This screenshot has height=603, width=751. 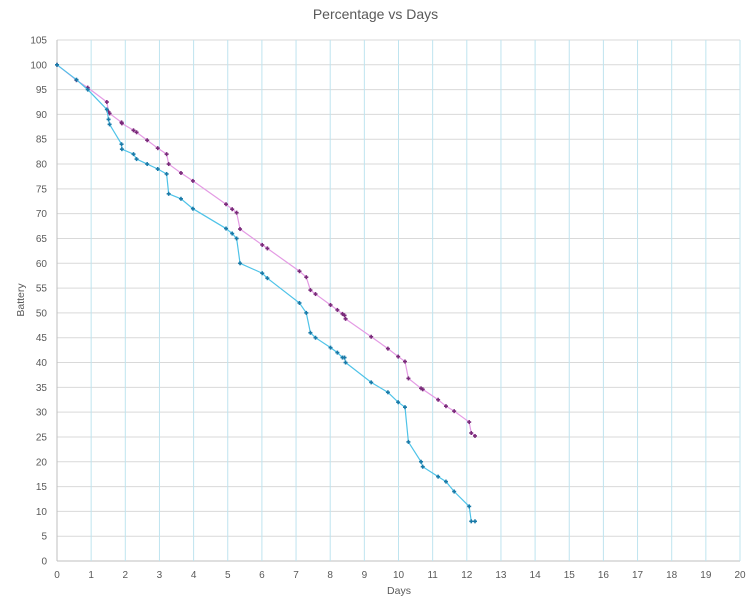 I want to click on y-tick-label: 5, so click(x=44, y=537).